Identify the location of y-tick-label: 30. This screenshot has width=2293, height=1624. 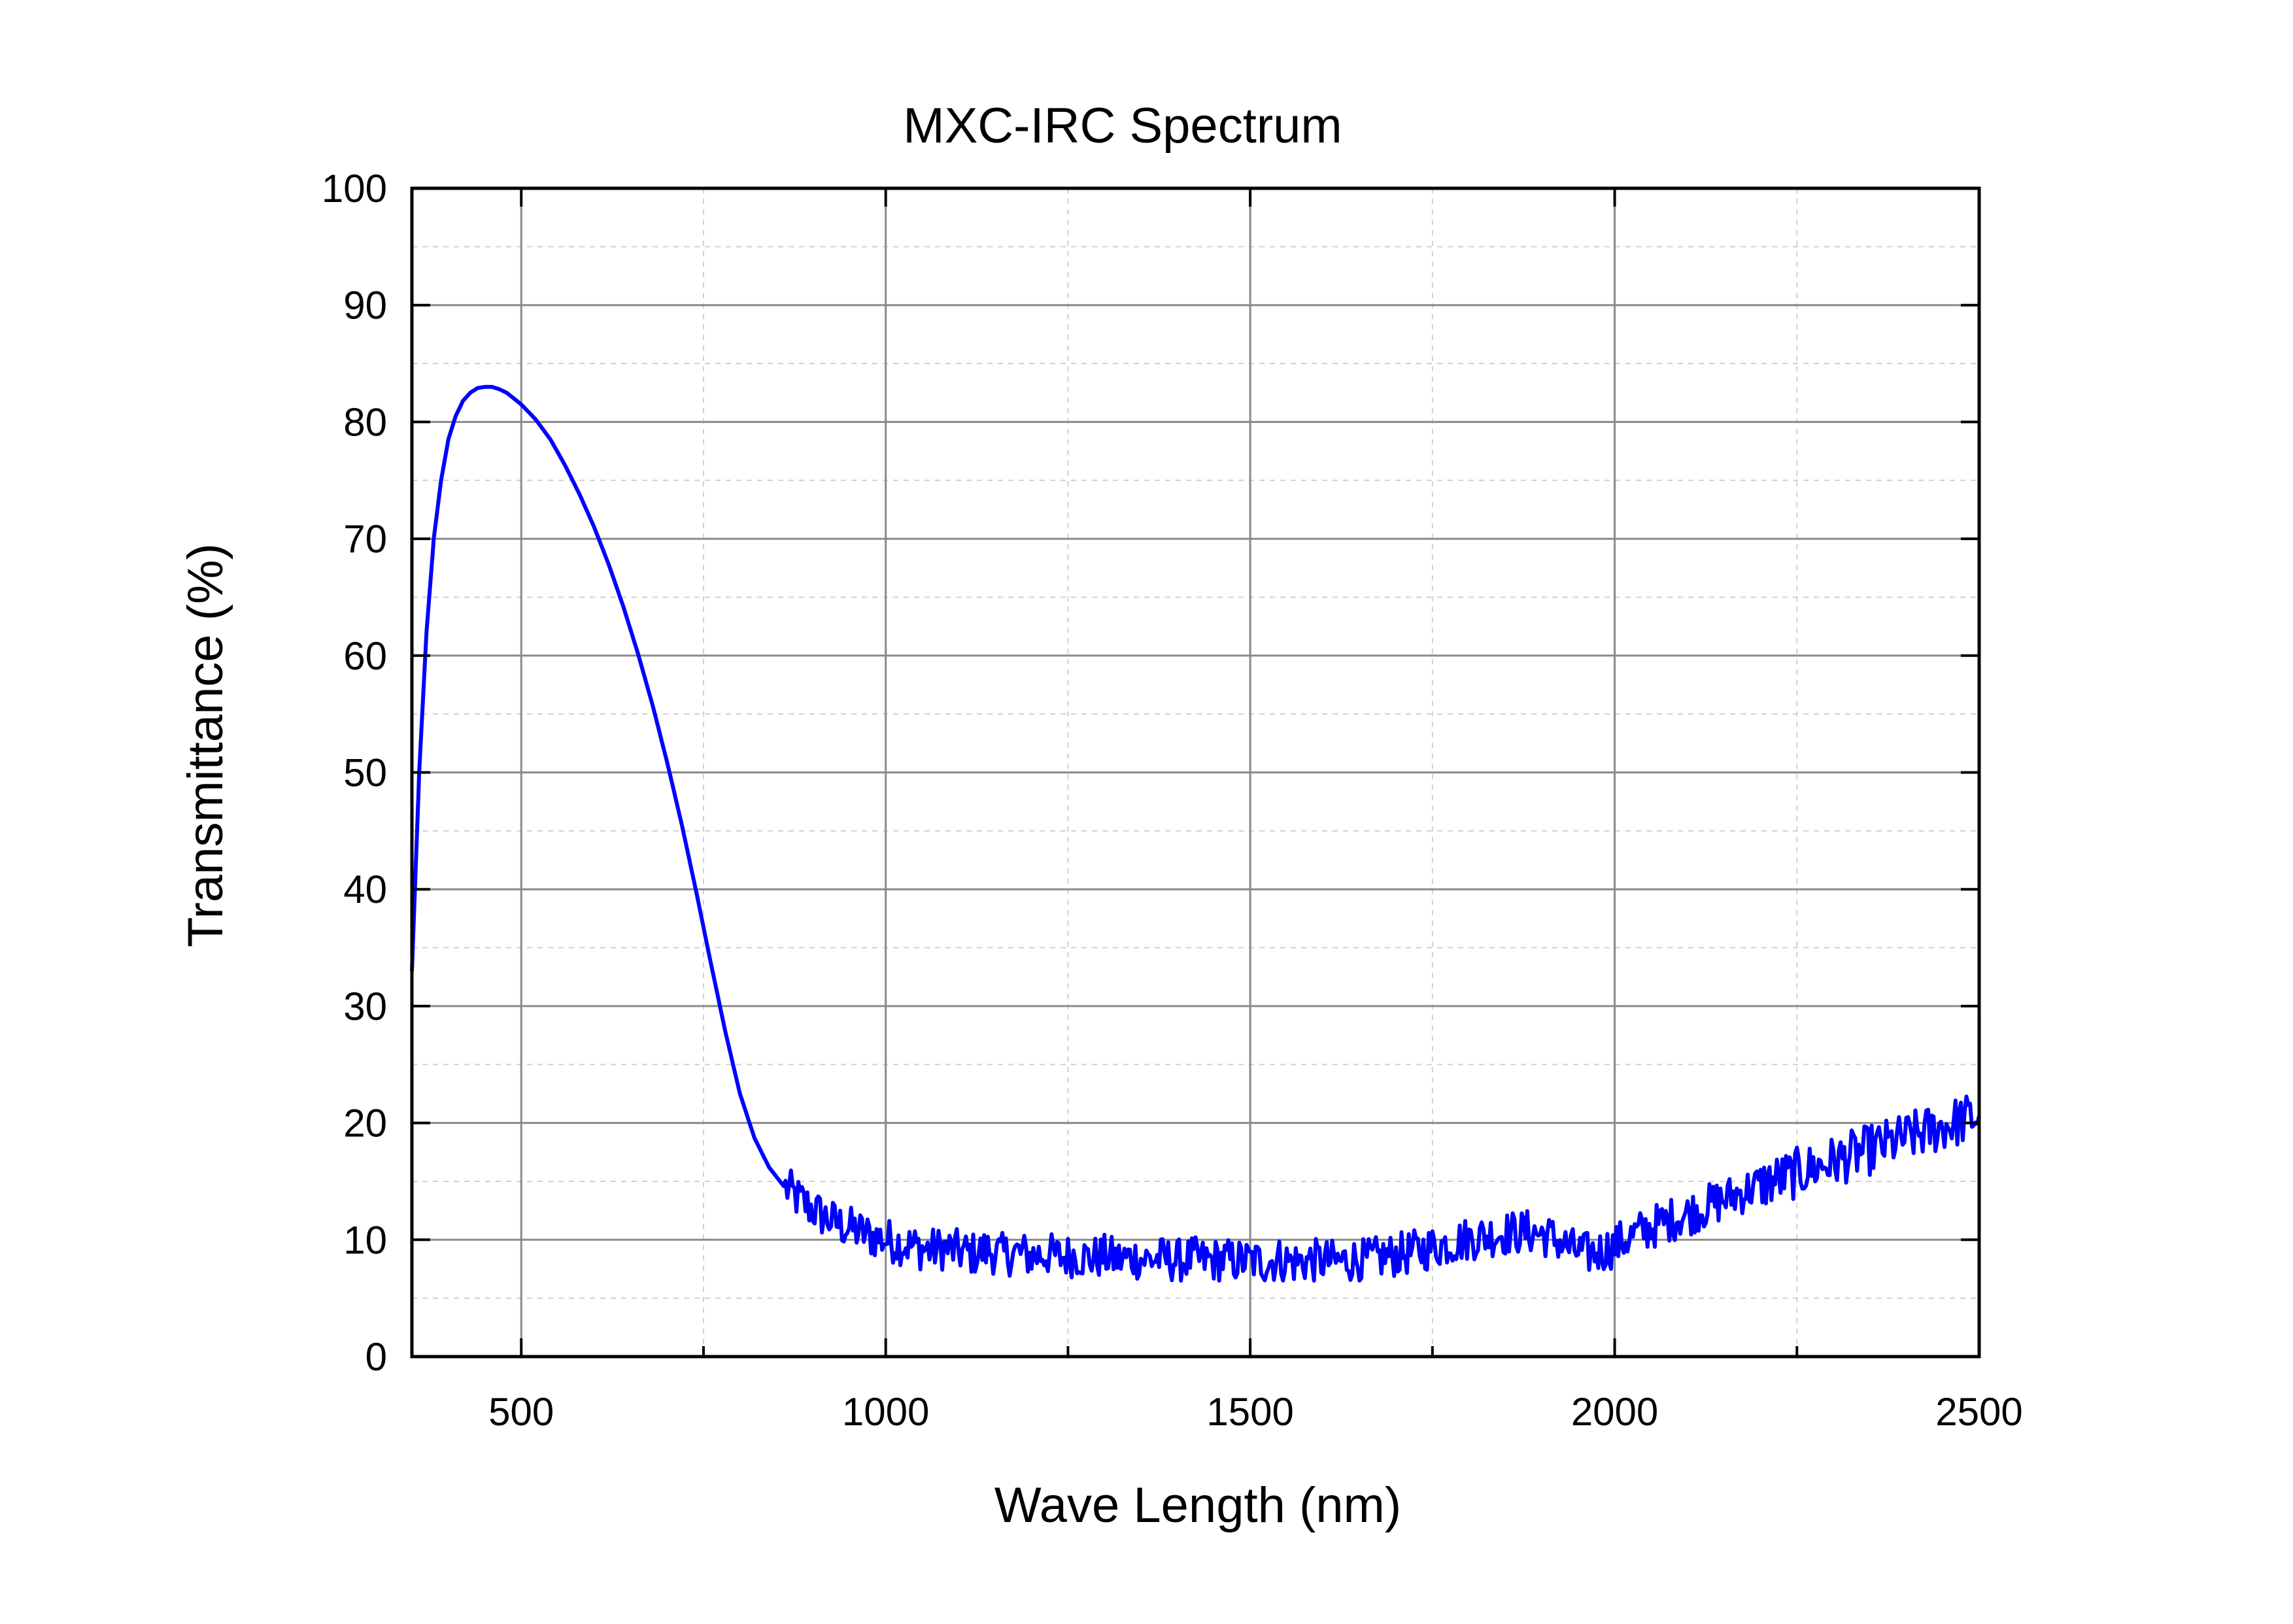
(365, 1007).